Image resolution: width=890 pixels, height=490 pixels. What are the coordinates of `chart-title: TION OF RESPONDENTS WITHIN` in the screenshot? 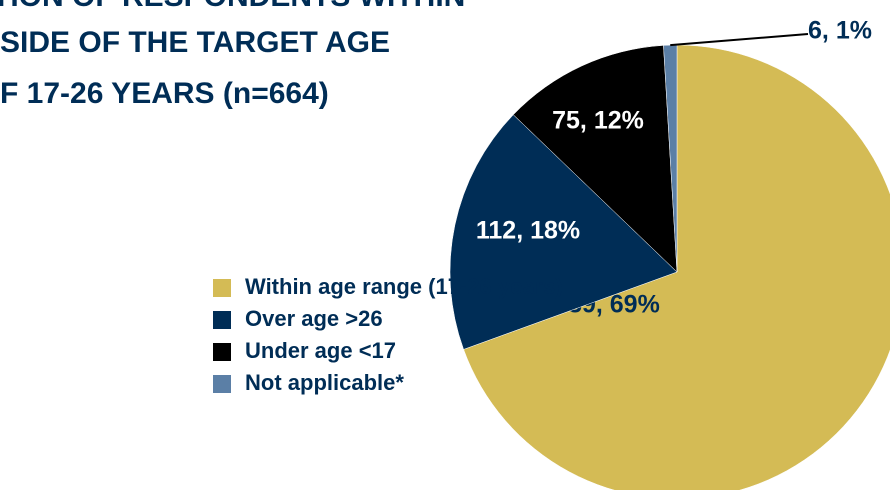 It's located at (232, 6).